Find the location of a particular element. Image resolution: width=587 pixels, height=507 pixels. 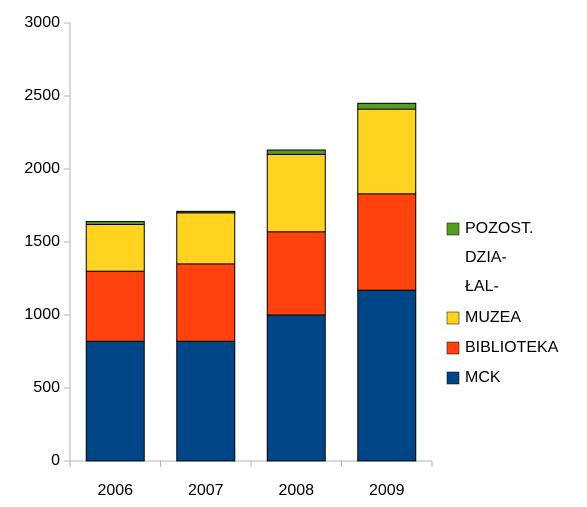

x-tick-label: 2007 is located at coordinates (206, 490).